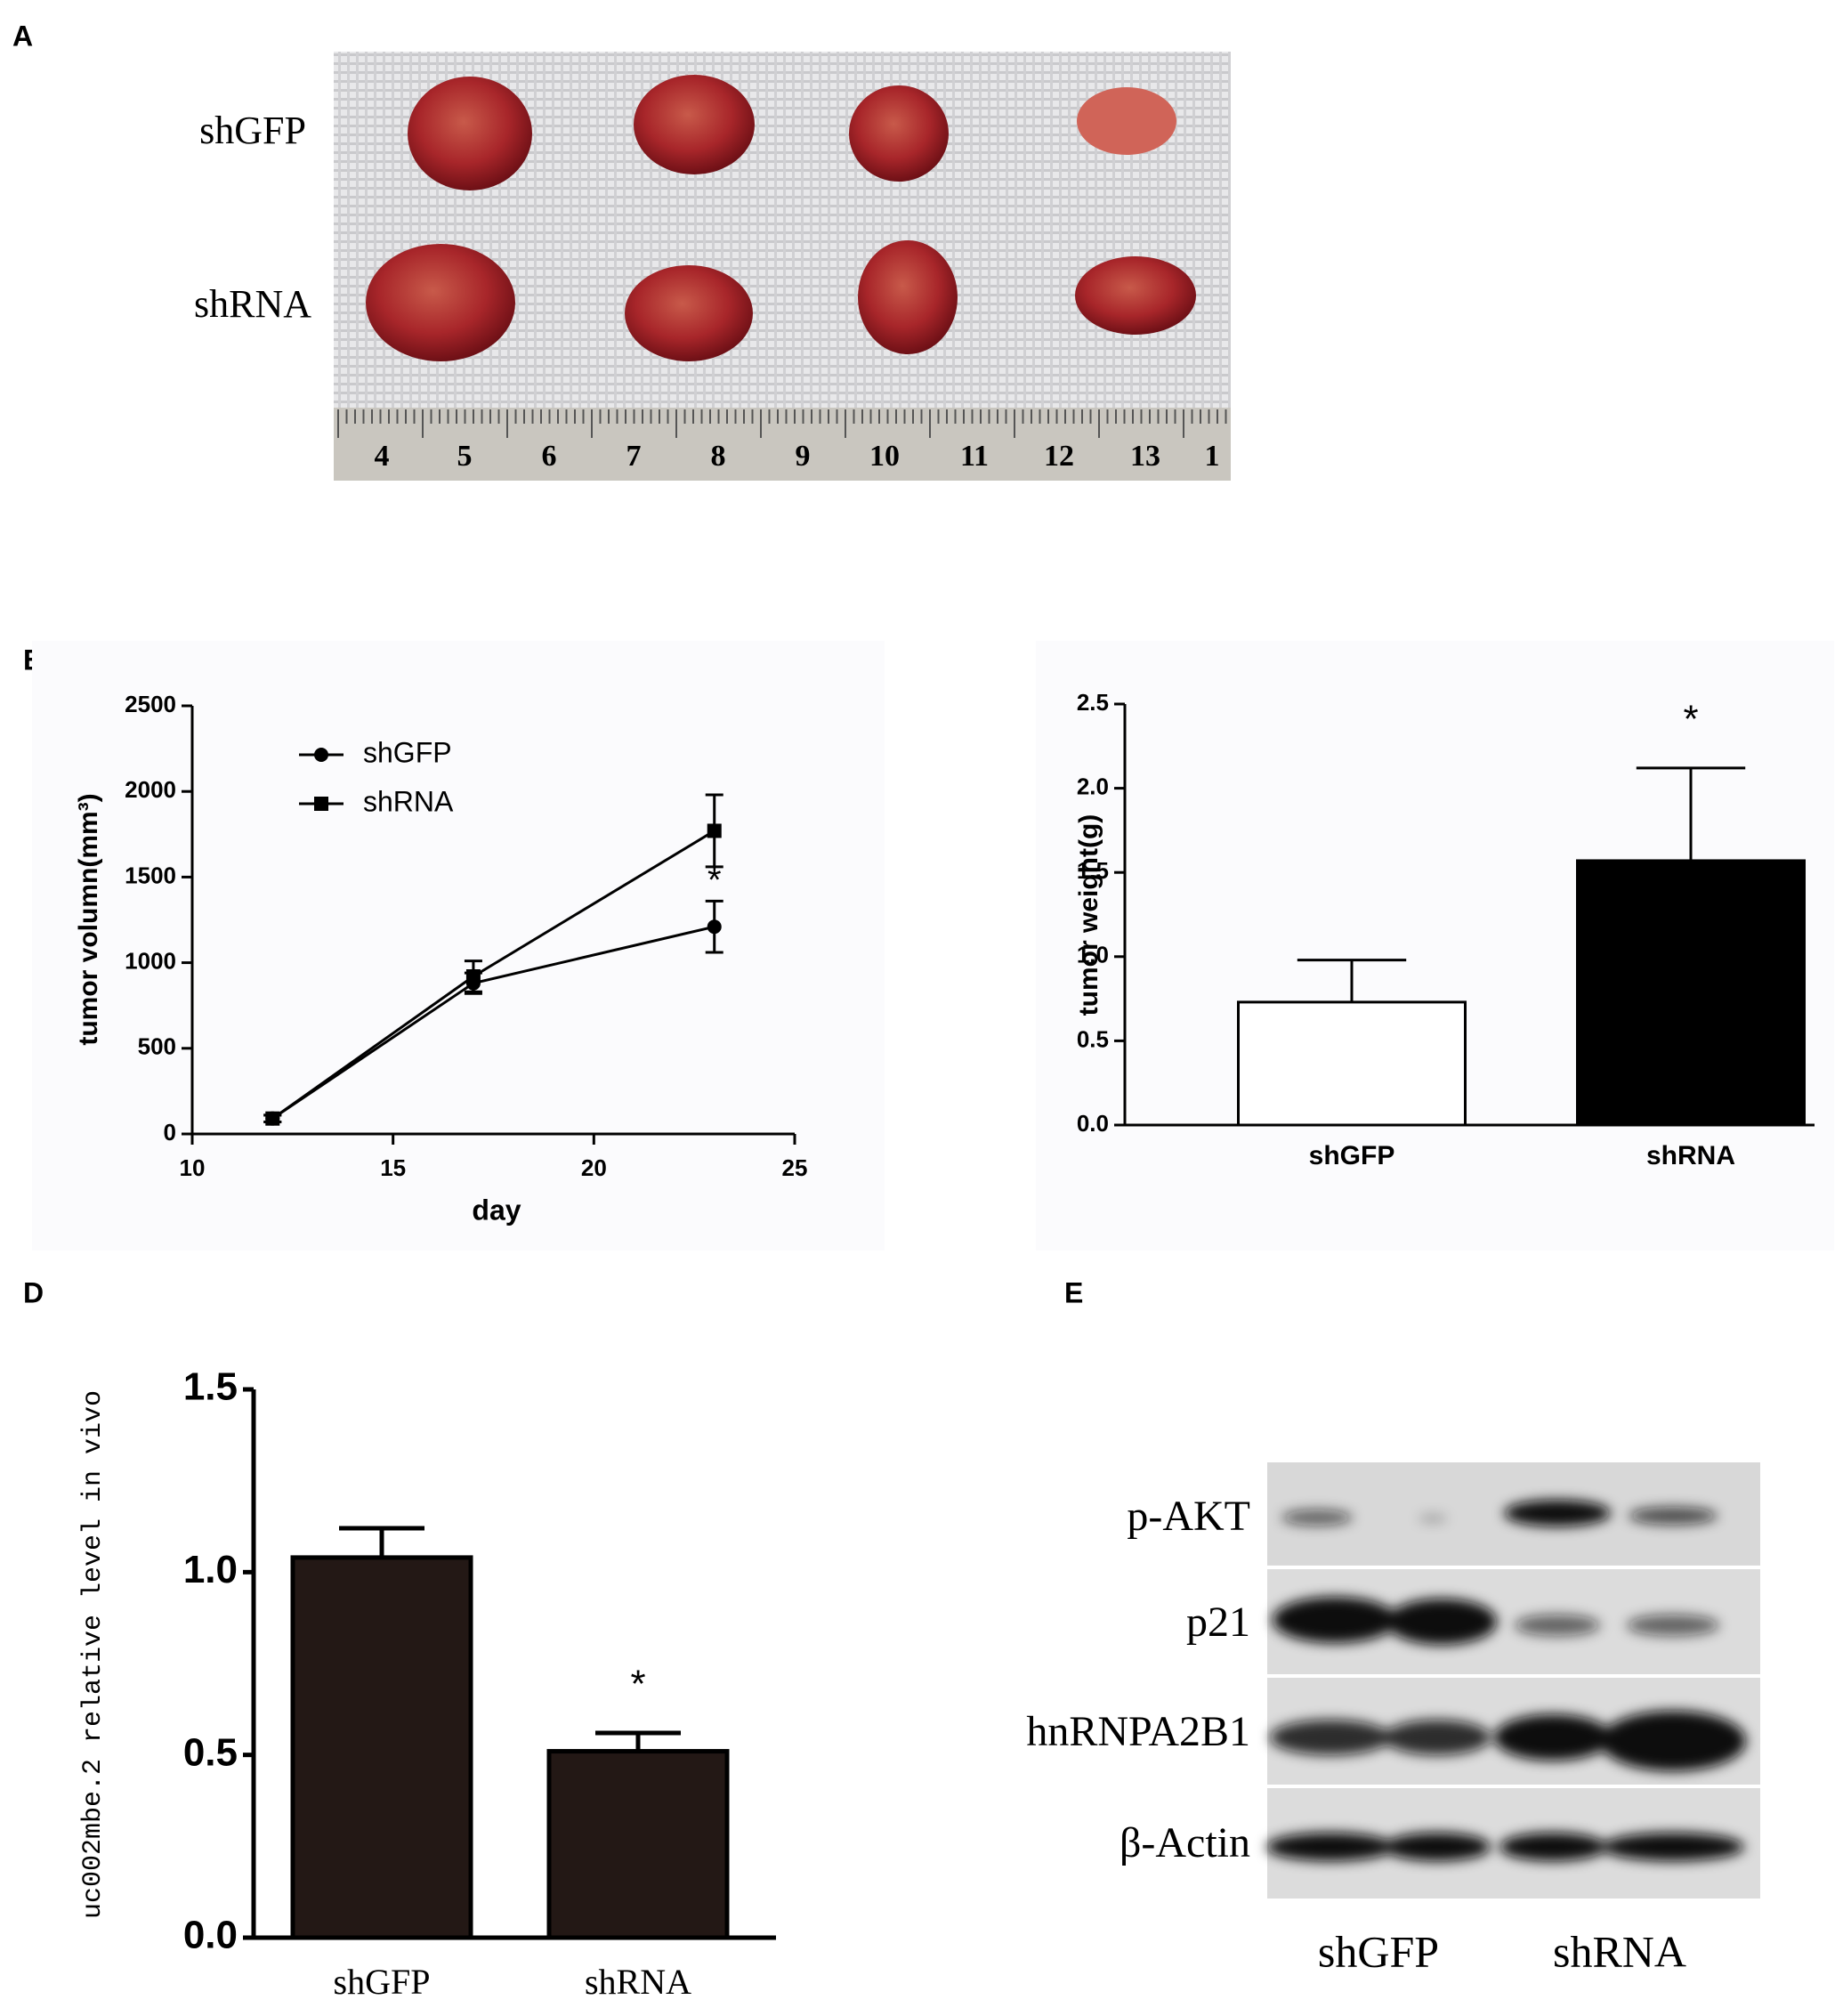  Describe the element at coordinates (1088, 915) in the screenshot. I see `y-axis-label: tumor weight(g)` at that location.